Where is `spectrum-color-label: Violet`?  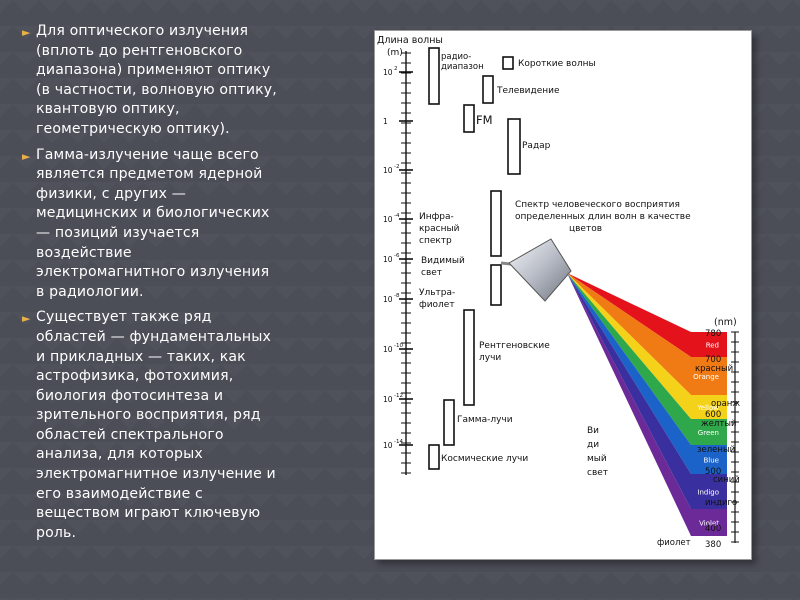
spectrum-color-label: Violet is located at coordinates (709, 524).